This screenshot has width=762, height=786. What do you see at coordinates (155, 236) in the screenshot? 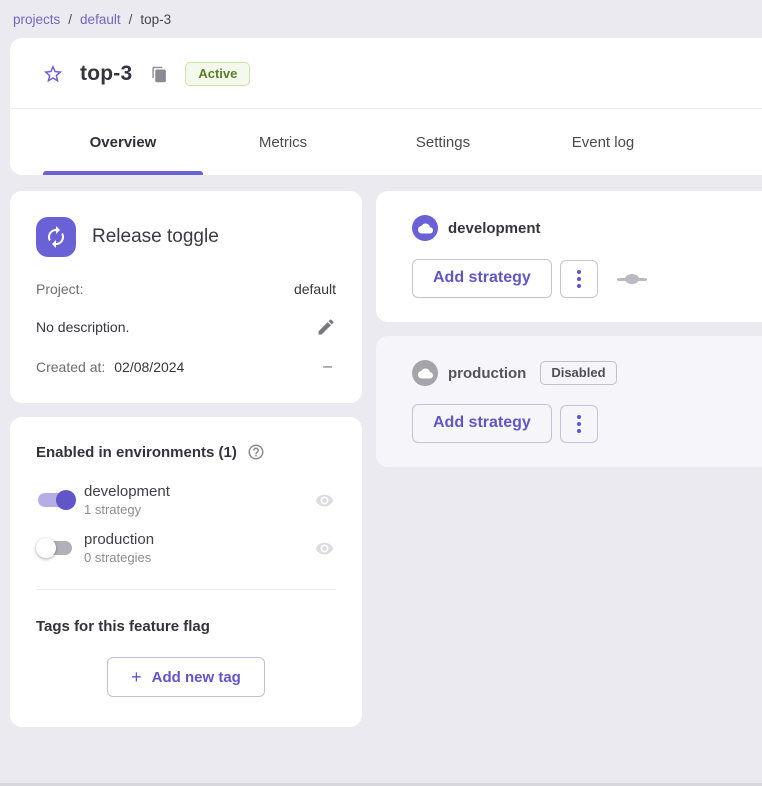
I see `flag-type-label: Release toggle` at bounding box center [155, 236].